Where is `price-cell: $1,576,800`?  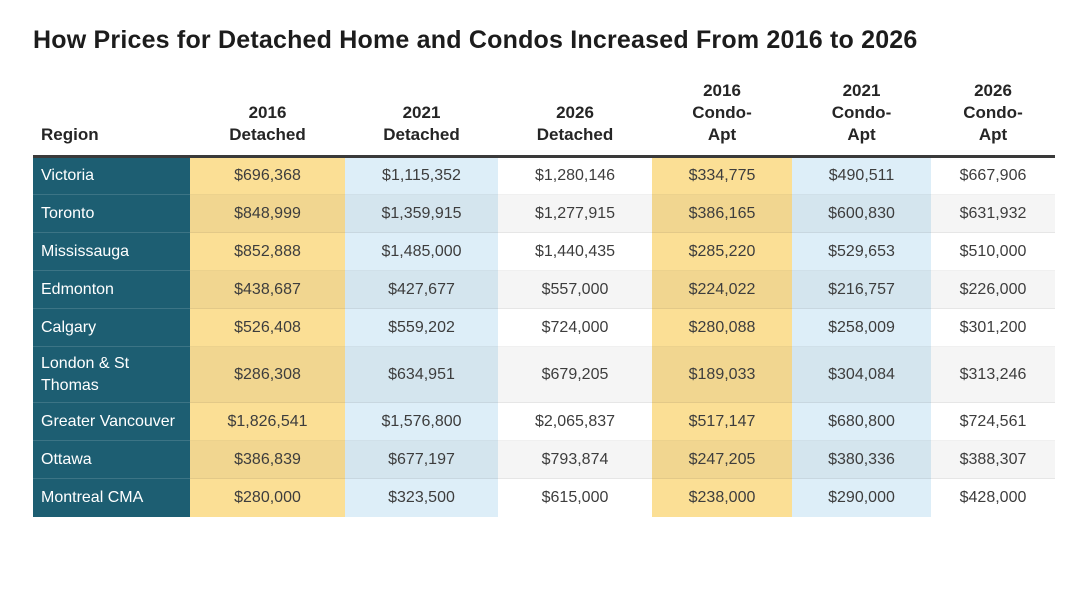
price-cell: $1,576,800 is located at coordinates (421, 422).